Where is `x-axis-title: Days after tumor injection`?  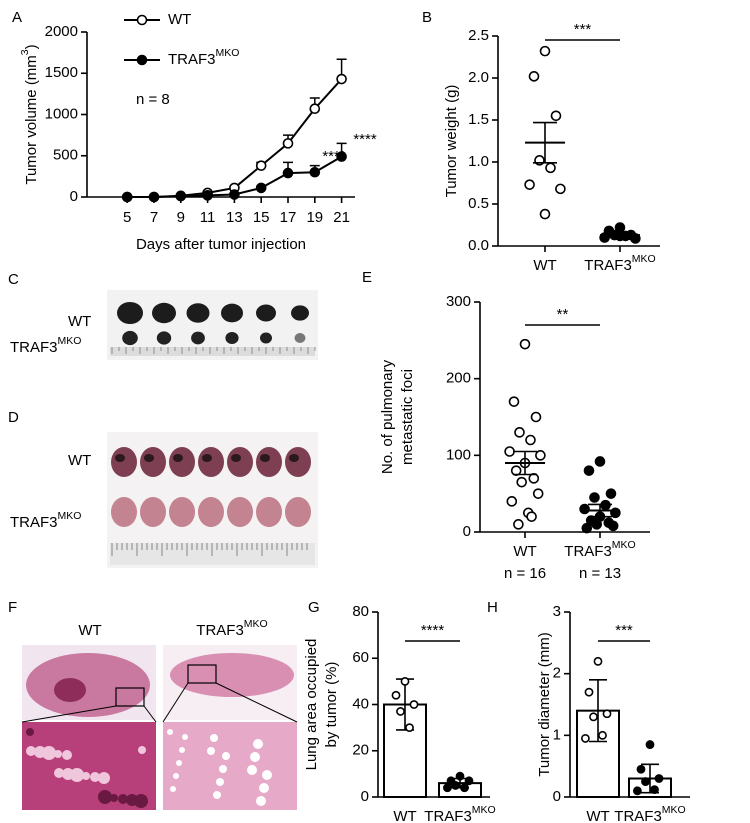 x-axis-title: Days after tumor injection is located at coordinates (221, 244).